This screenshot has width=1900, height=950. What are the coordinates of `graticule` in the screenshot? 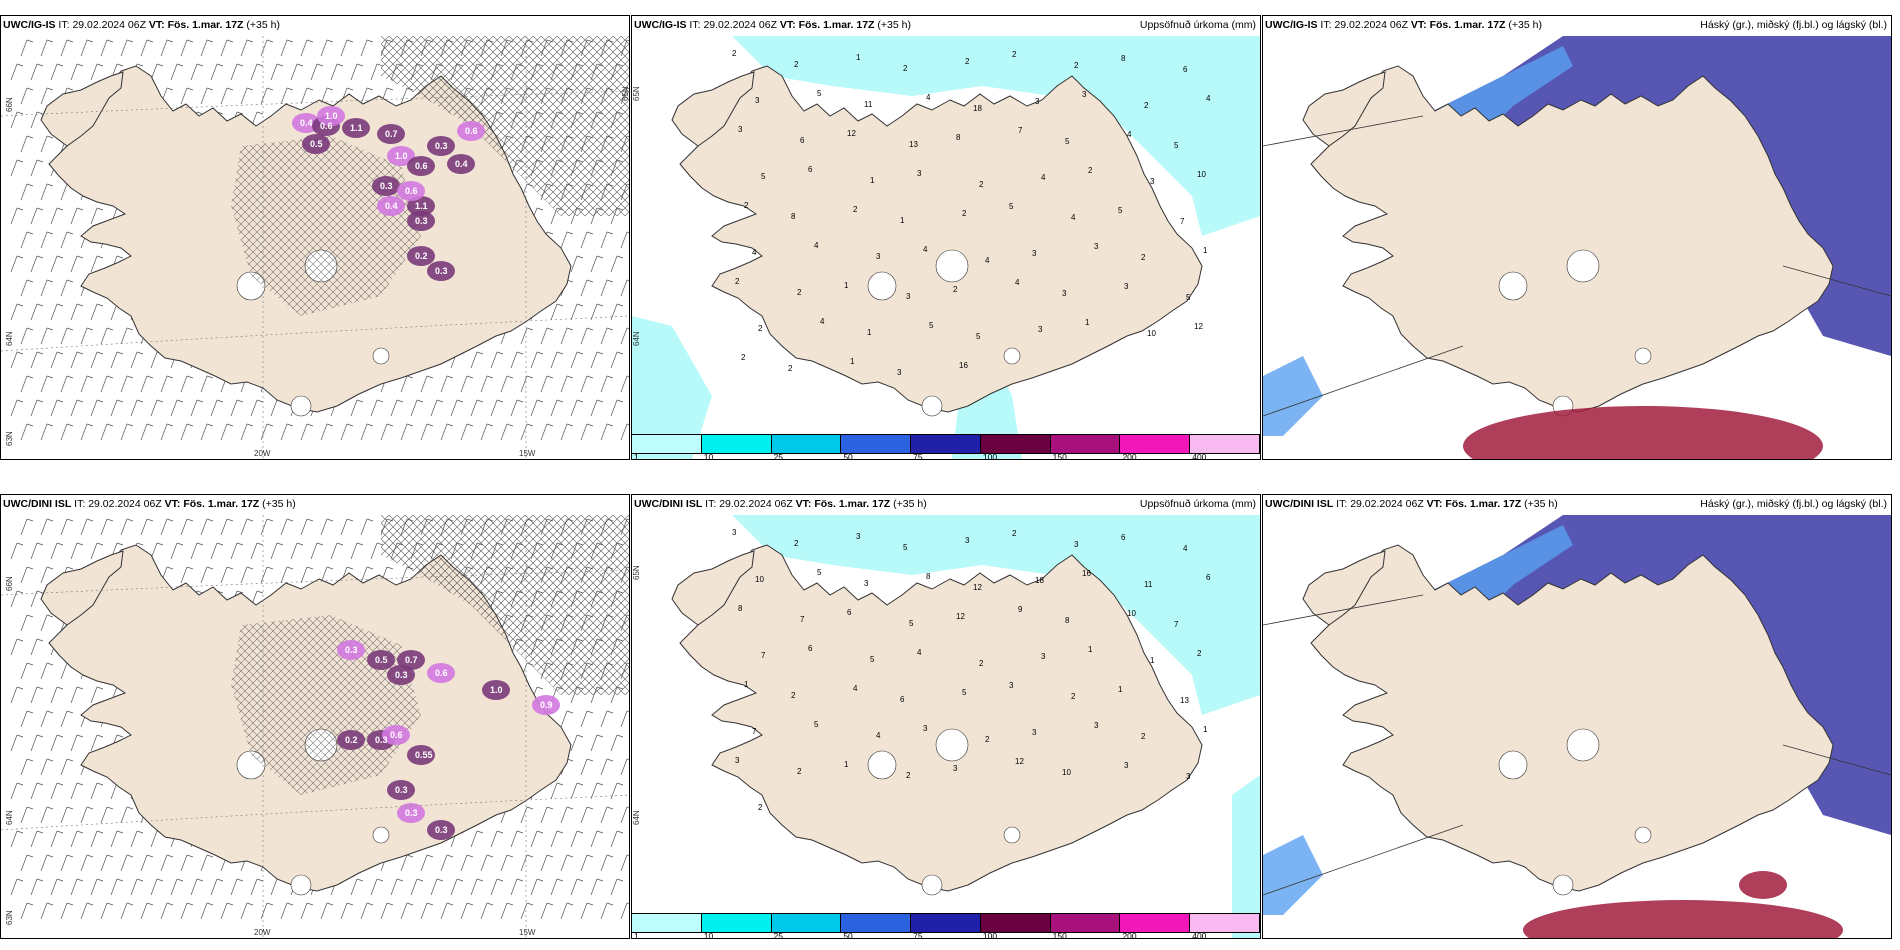 It's located at (315, 247).